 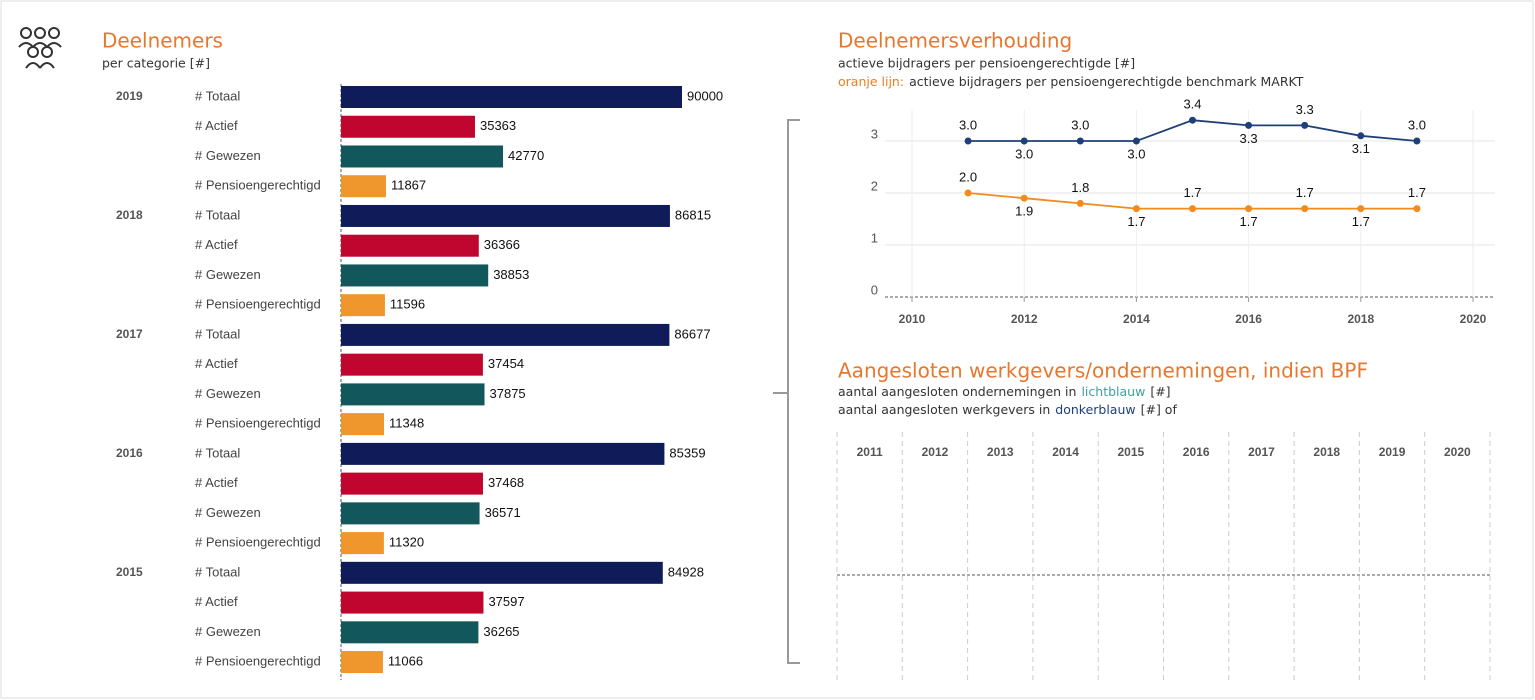 What do you see at coordinates (511, 274) in the screenshot?
I see `value-label: 38853` at bounding box center [511, 274].